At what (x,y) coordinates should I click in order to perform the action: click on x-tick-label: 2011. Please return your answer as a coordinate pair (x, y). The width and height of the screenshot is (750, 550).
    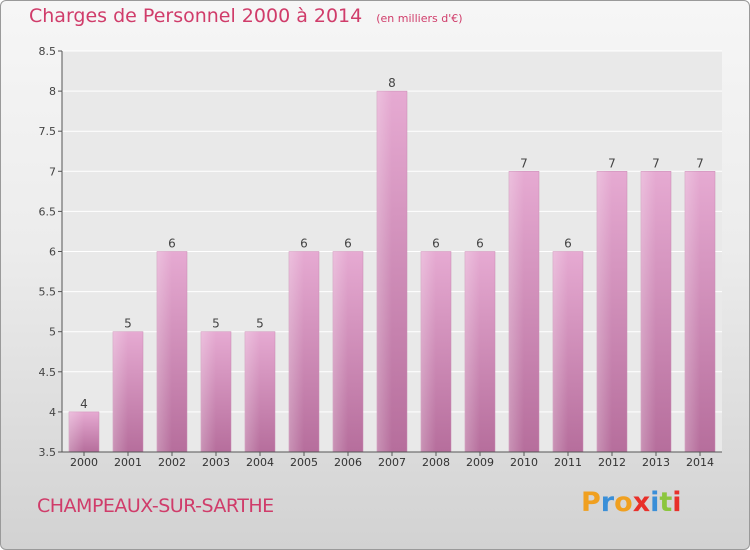
    Looking at the image, I should click on (568, 462).